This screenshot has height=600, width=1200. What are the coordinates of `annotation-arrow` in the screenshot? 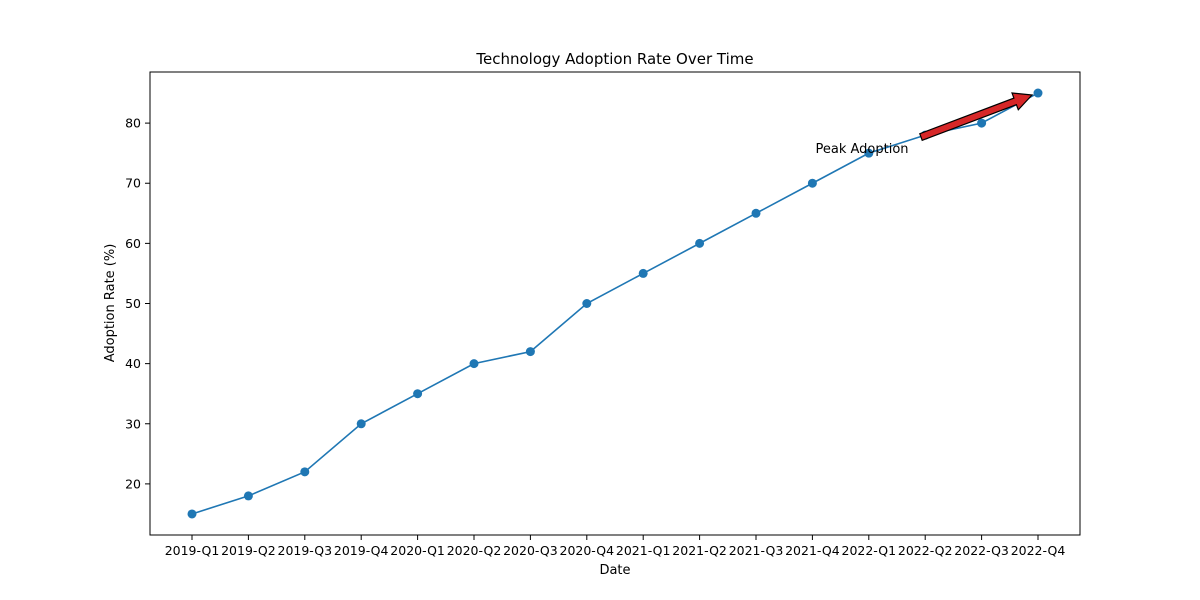 It's located at (976, 117).